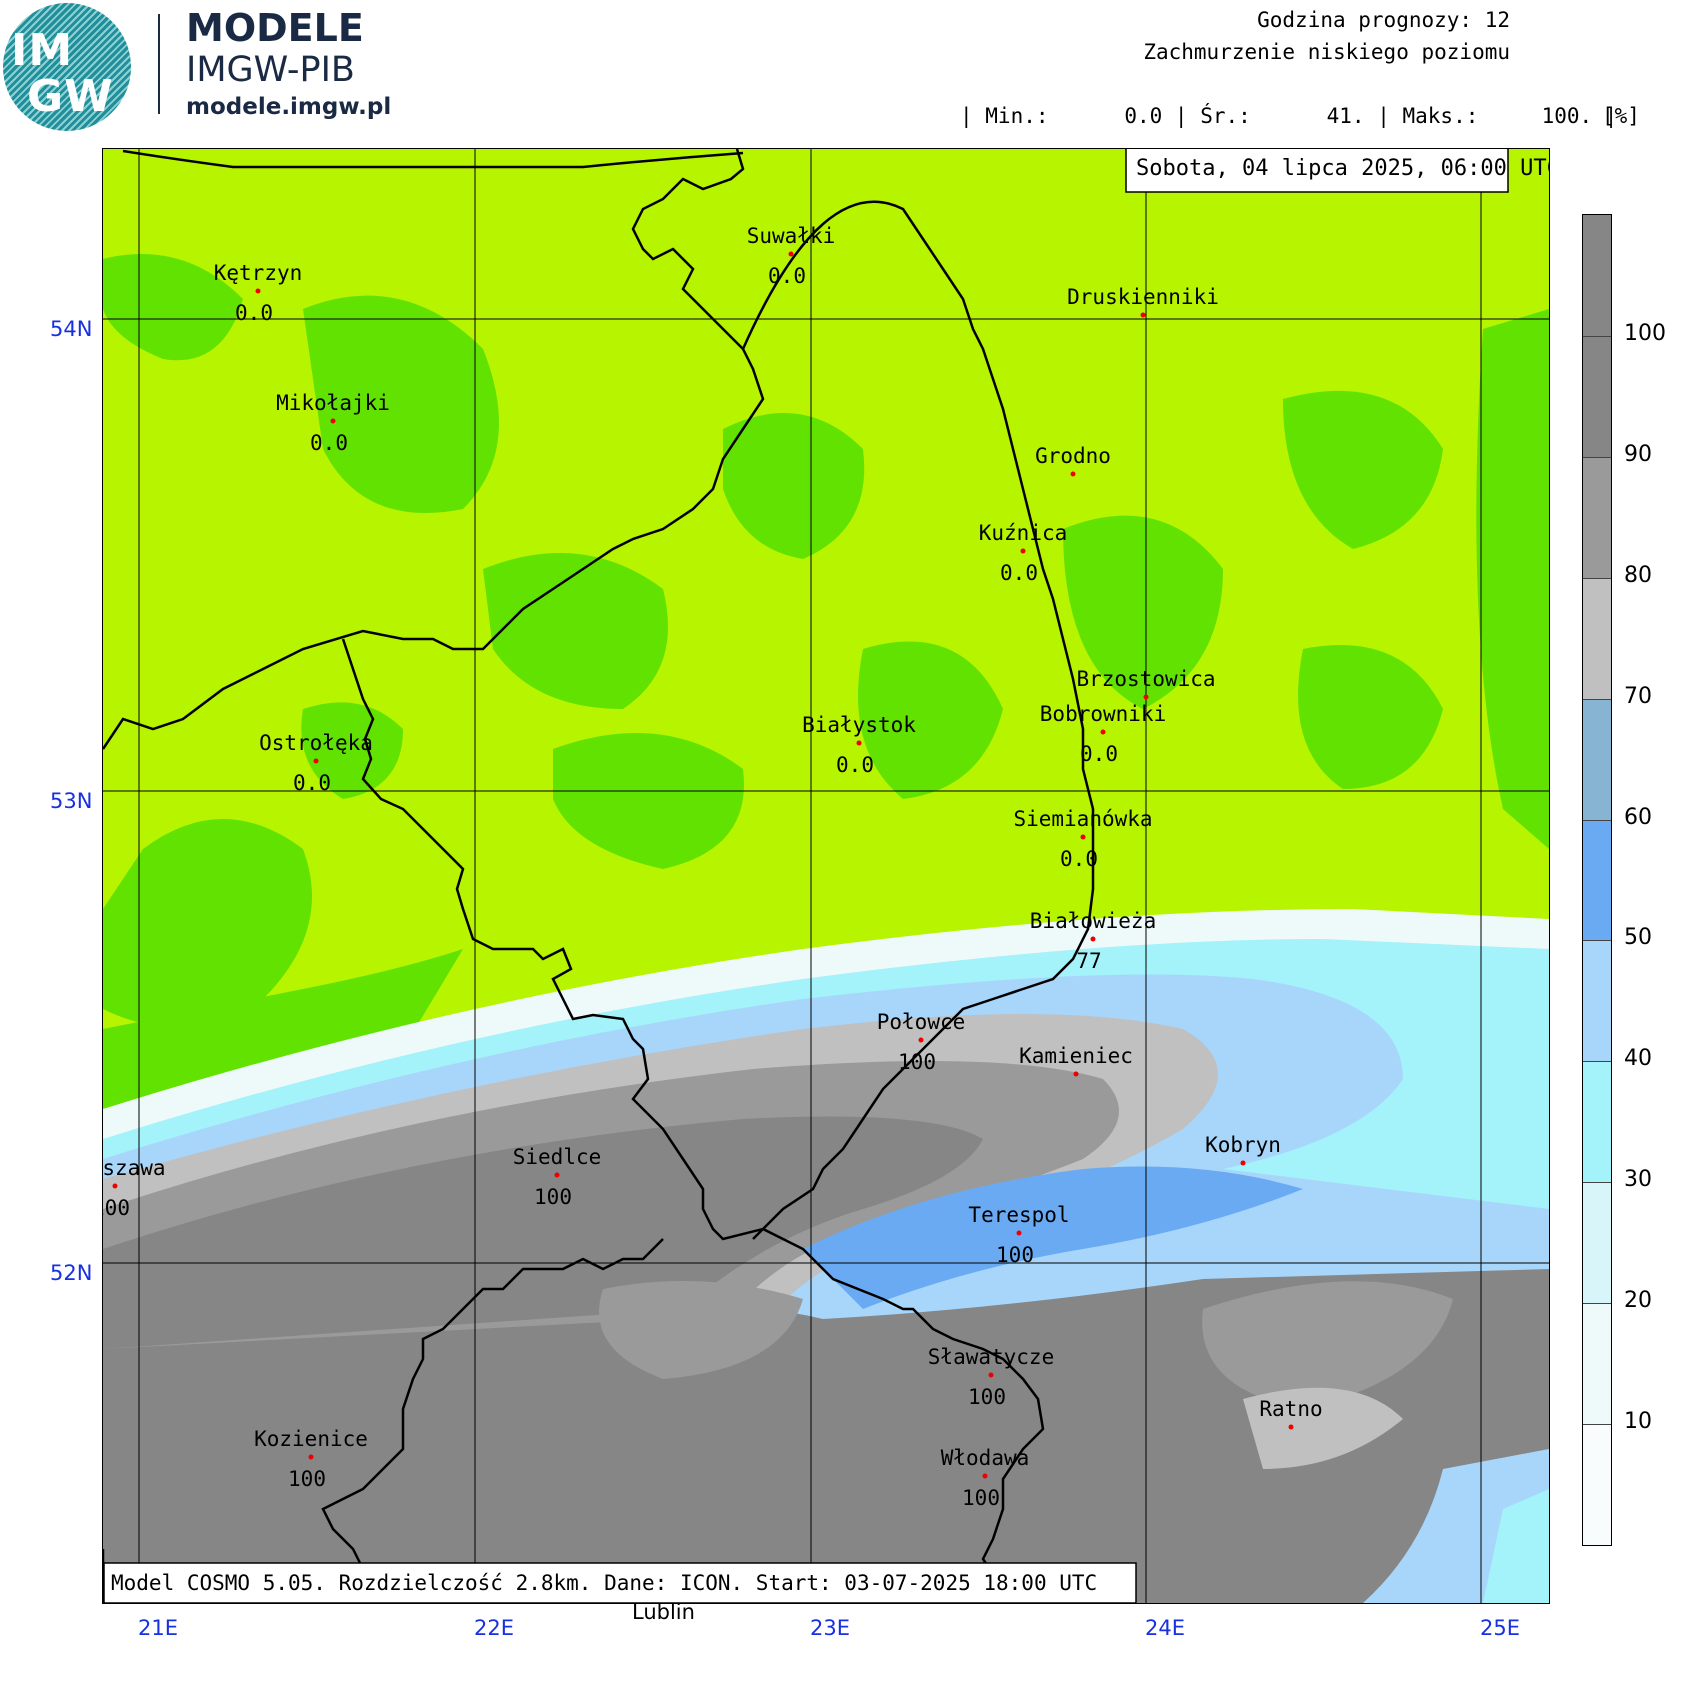 The height and width of the screenshot is (1700, 1700). Describe the element at coordinates (254, 313) in the screenshot. I see `city-value-k-trzyn: 0.0` at that location.